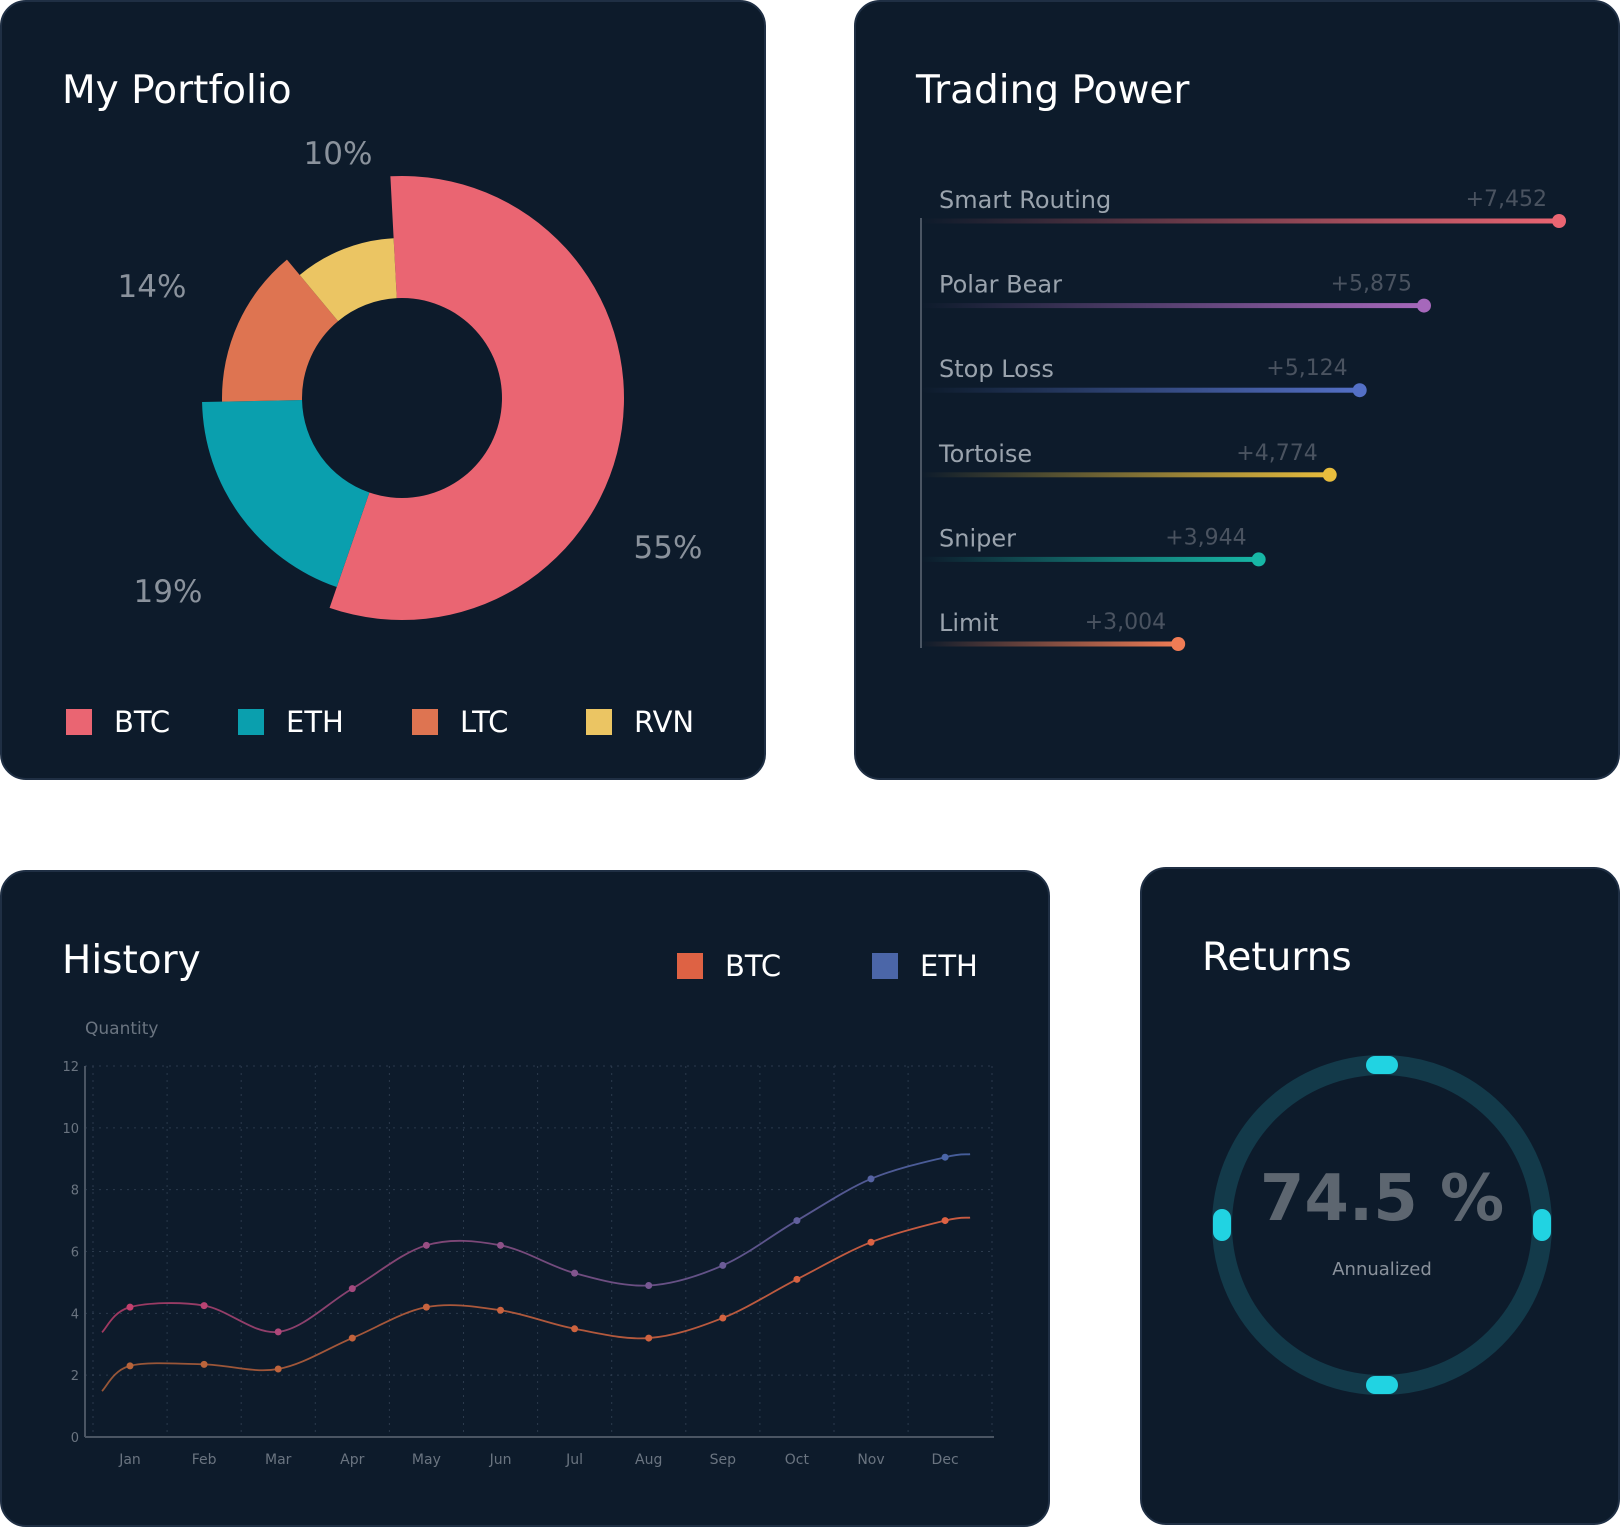 The height and width of the screenshot is (1529, 1620). What do you see at coordinates (1125, 622) in the screenshot?
I see `trading-value-label: +3,004` at bounding box center [1125, 622].